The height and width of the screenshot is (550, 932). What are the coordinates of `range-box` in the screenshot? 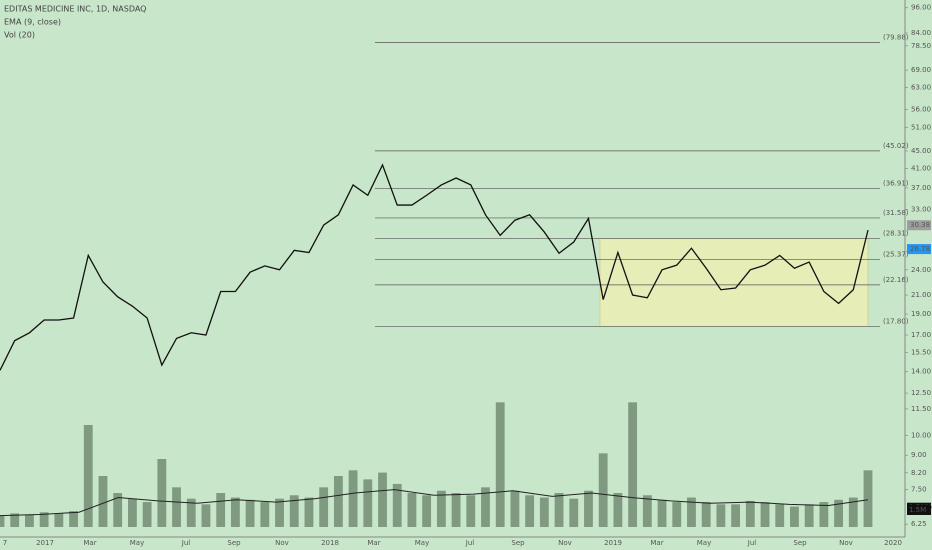 It's located at (734, 282).